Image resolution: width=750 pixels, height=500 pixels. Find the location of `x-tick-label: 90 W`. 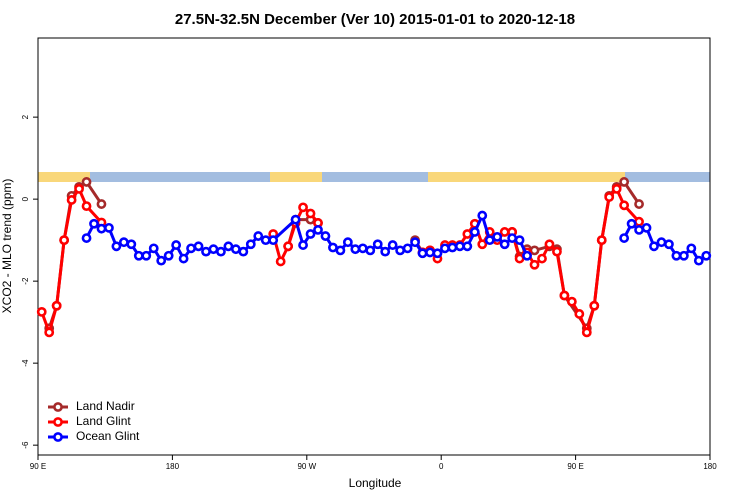

x-tick-label: 90 W is located at coordinates (306, 466).